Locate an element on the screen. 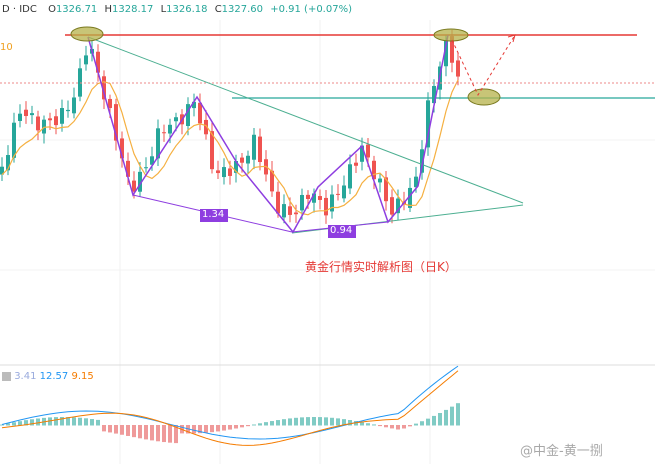  signal-line is located at coordinates (230, 408).